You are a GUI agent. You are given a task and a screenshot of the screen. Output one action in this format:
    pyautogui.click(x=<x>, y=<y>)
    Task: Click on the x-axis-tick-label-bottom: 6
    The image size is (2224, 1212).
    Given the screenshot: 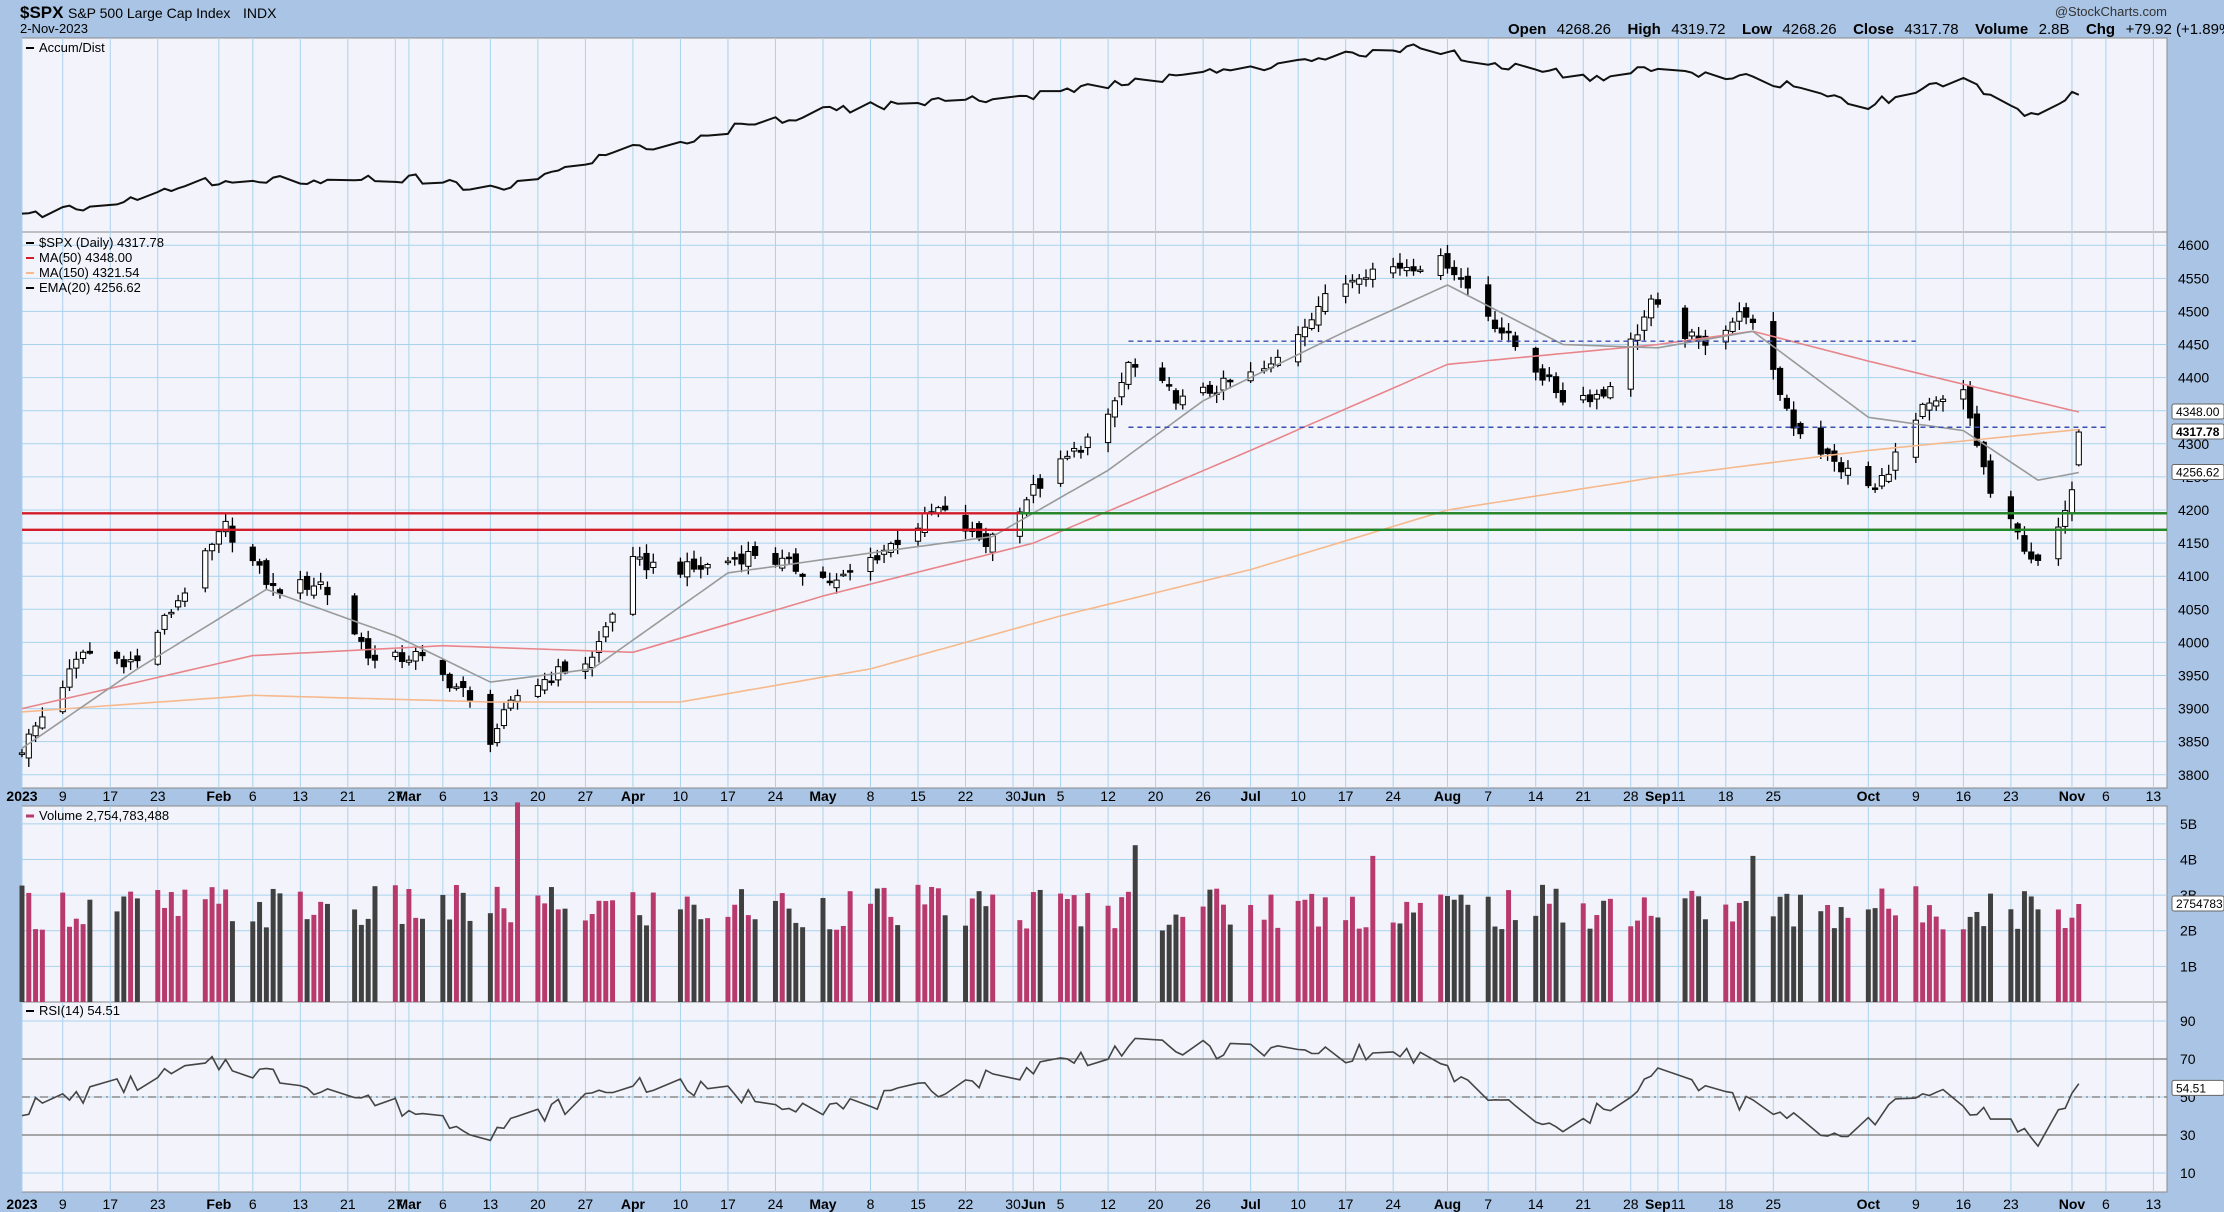 What is the action you would take?
    pyautogui.click(x=253, y=1204)
    